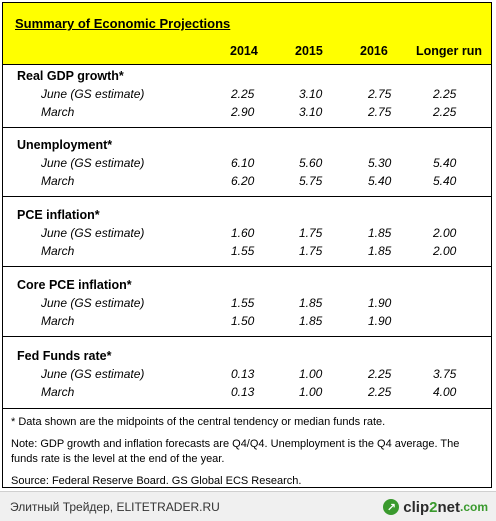 The width and height of the screenshot is (496, 521). I want to click on brand-num: 2, so click(433, 507).